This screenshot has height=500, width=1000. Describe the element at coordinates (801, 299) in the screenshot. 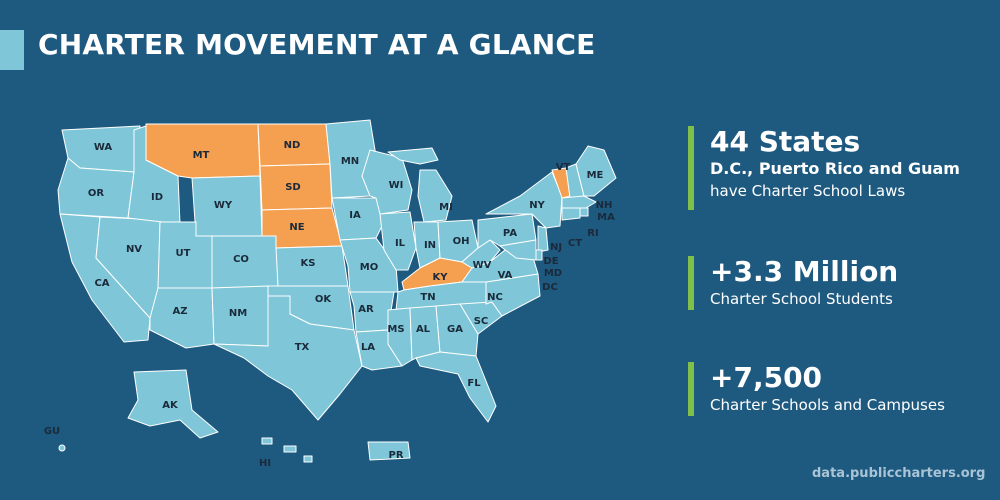

I see `stat-description: Charter School Students` at that location.